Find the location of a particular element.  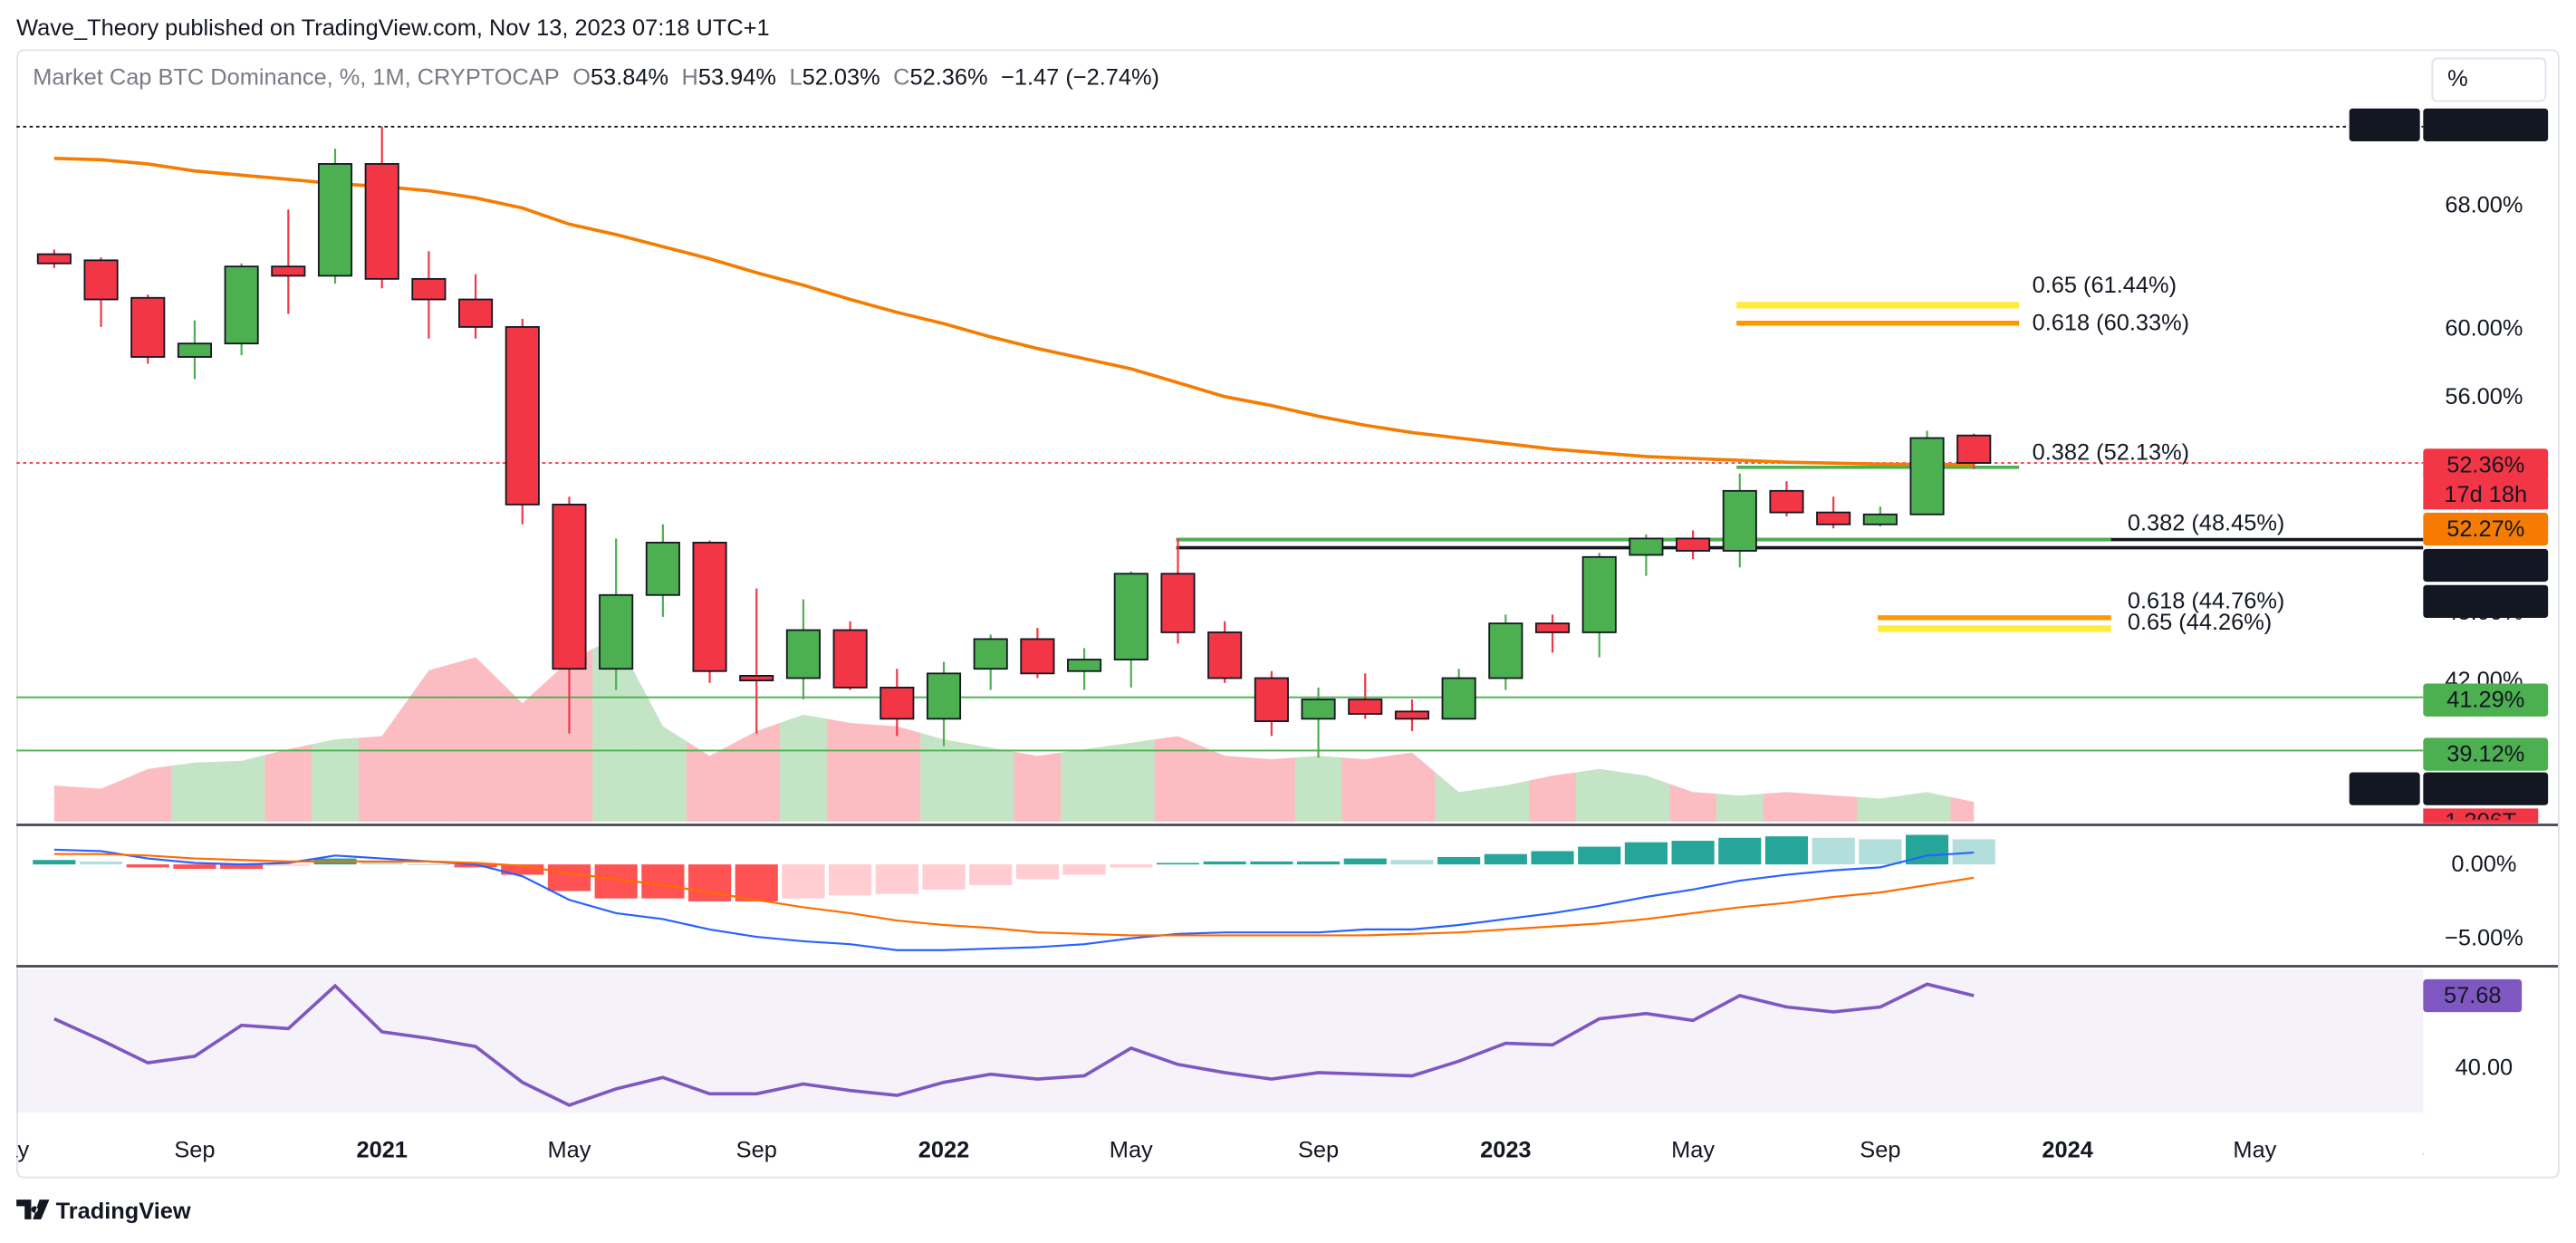

price-tag: High is located at coordinates (2384, 125).